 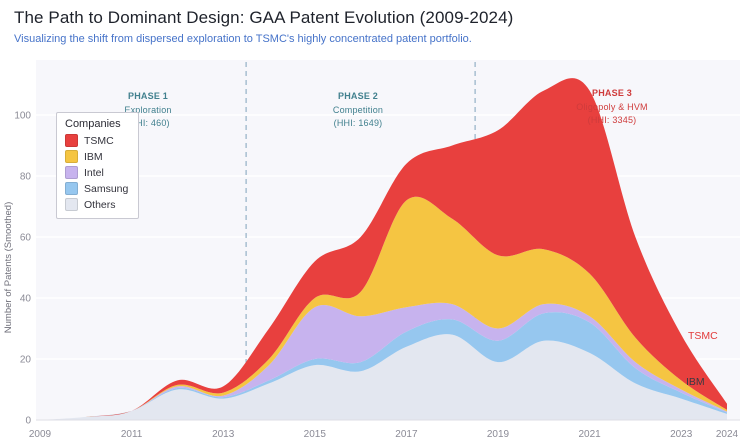 I want to click on legend-title: Companies, so click(x=93, y=124).